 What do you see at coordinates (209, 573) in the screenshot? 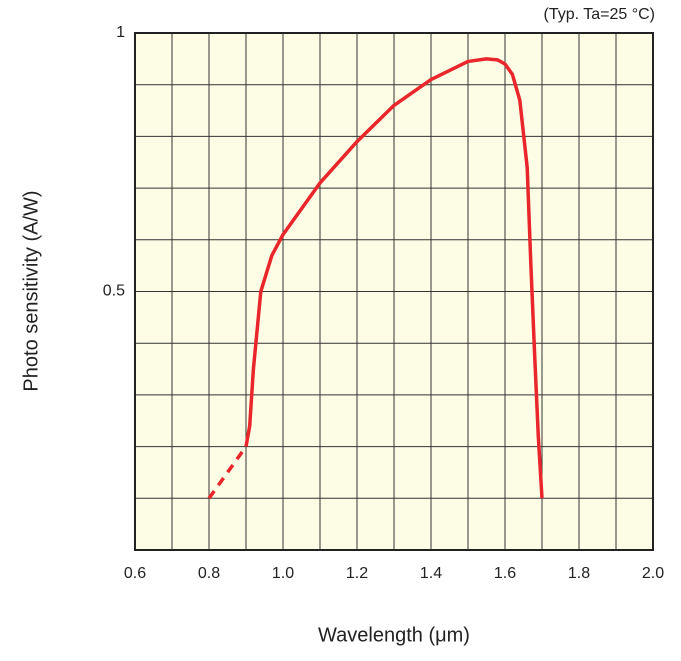
I see `x-tick-label: 0.8` at bounding box center [209, 573].